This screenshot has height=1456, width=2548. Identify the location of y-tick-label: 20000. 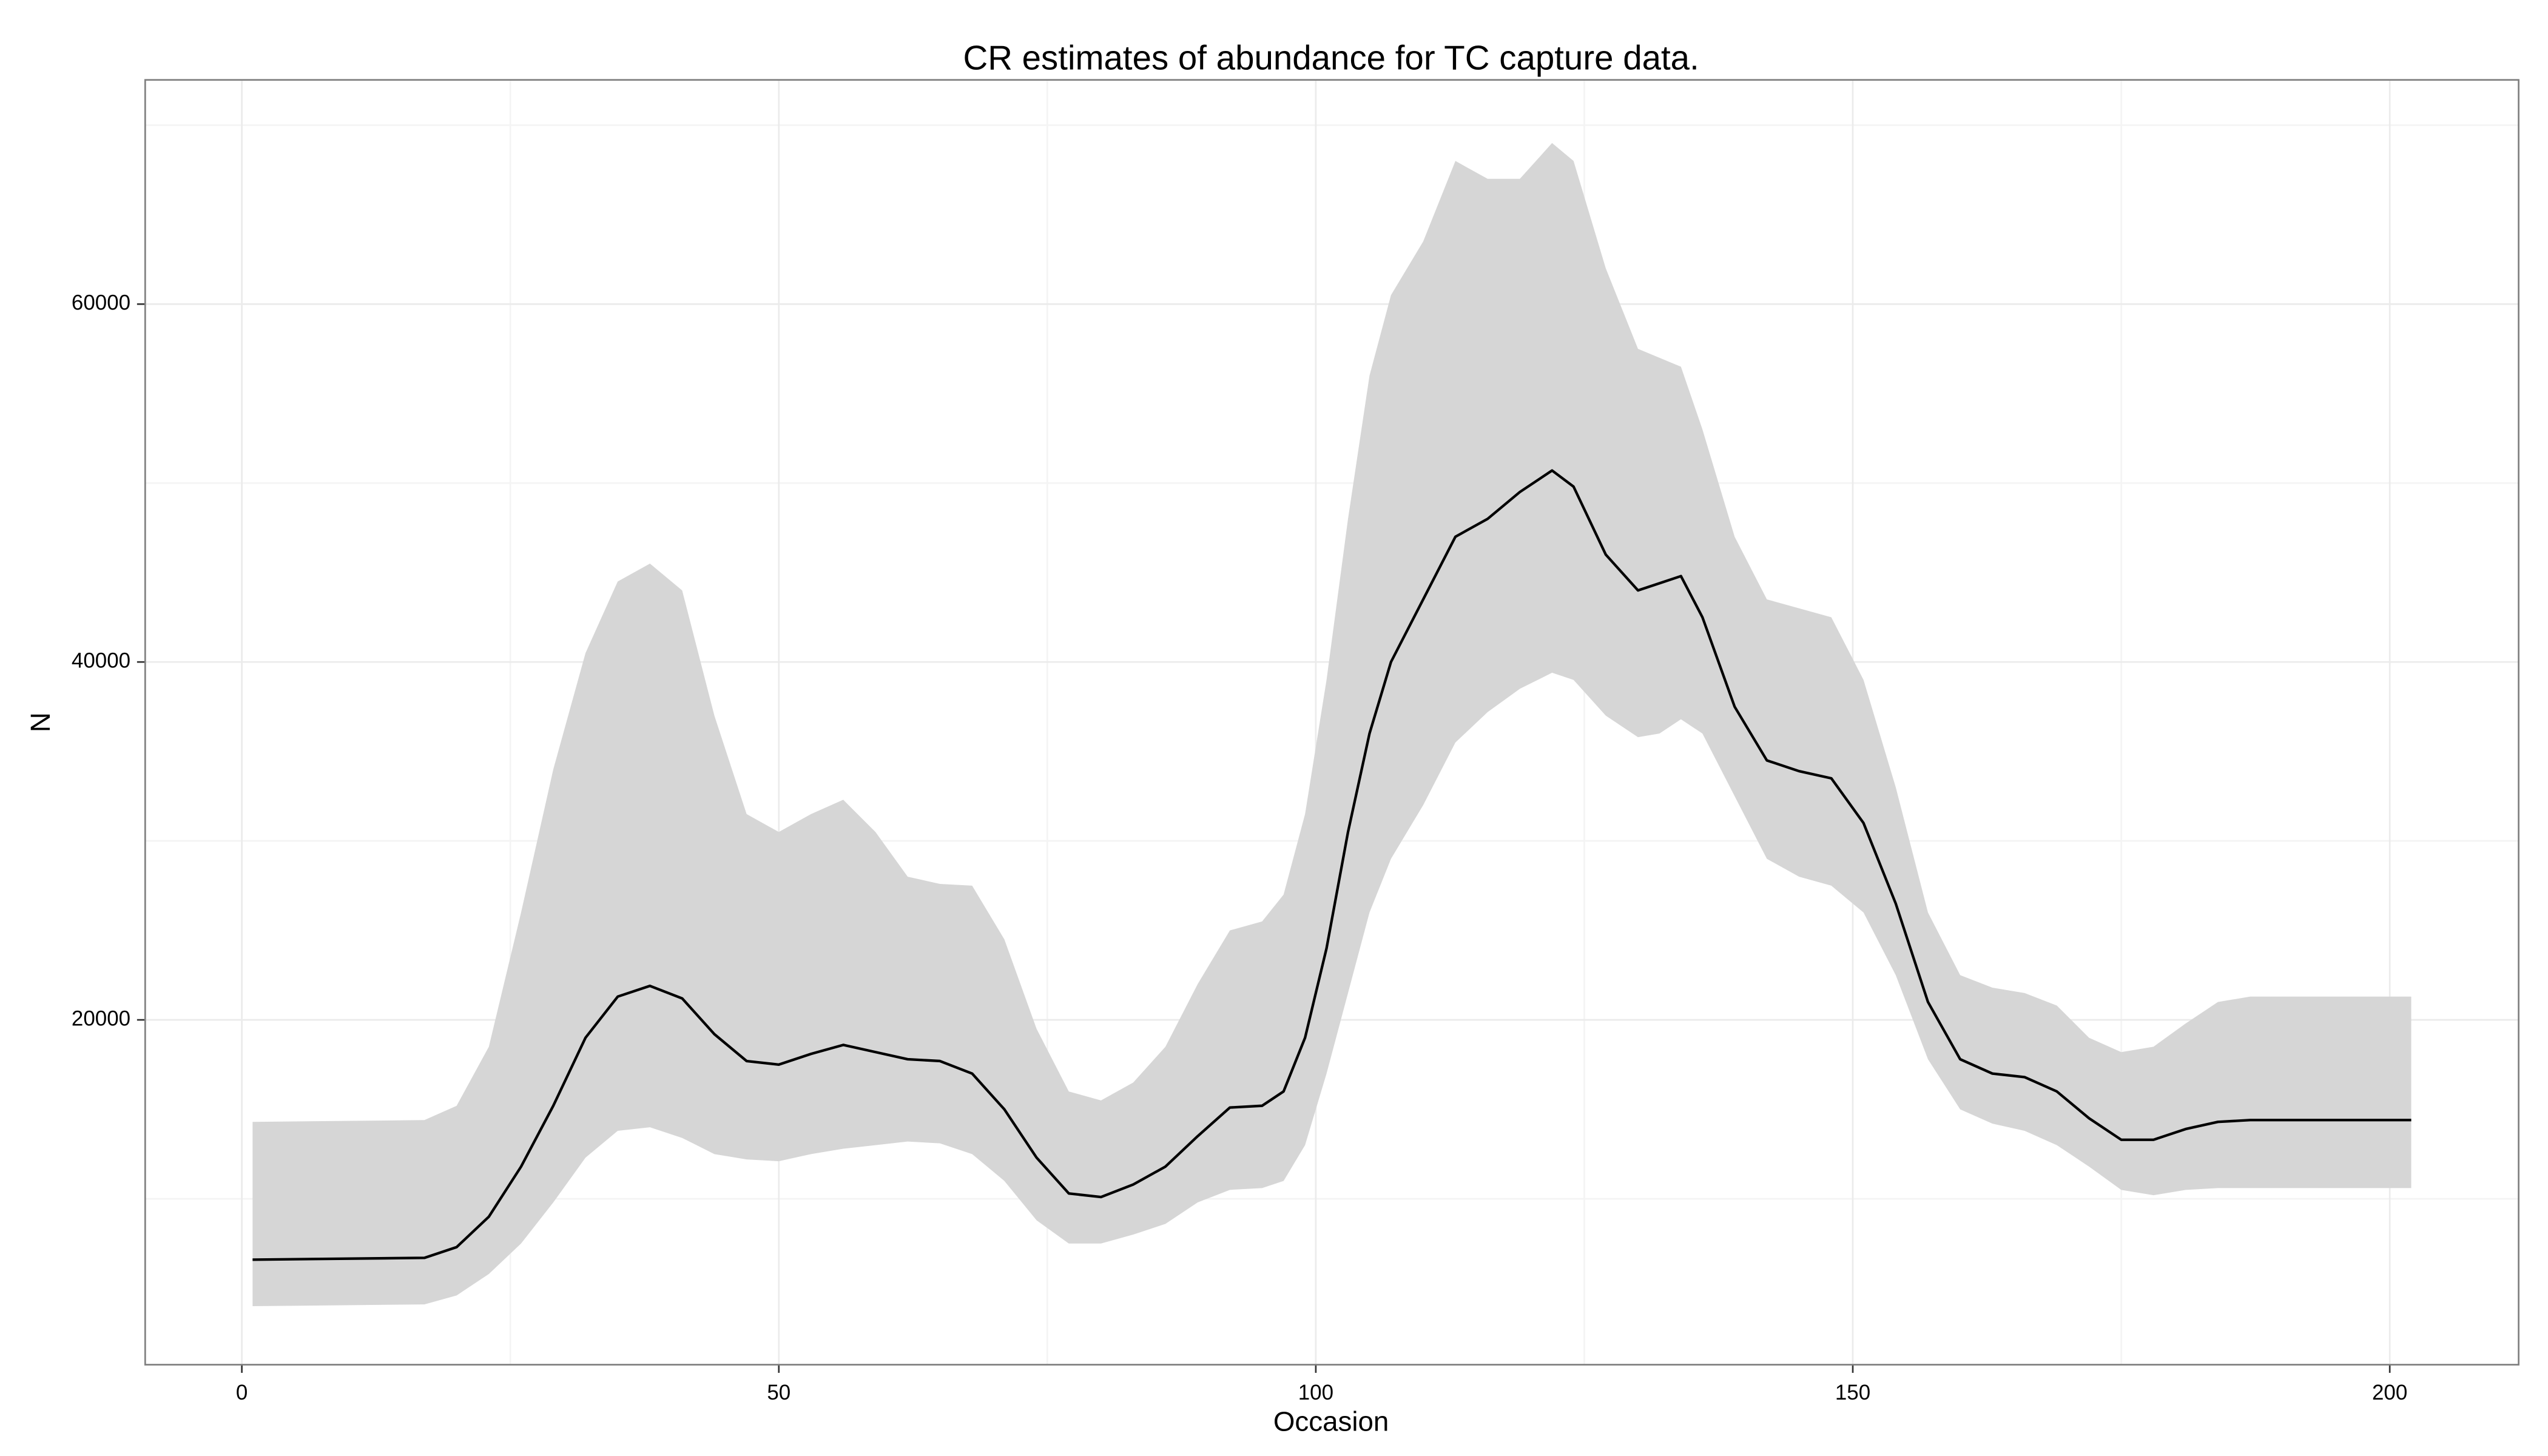
(101, 1018).